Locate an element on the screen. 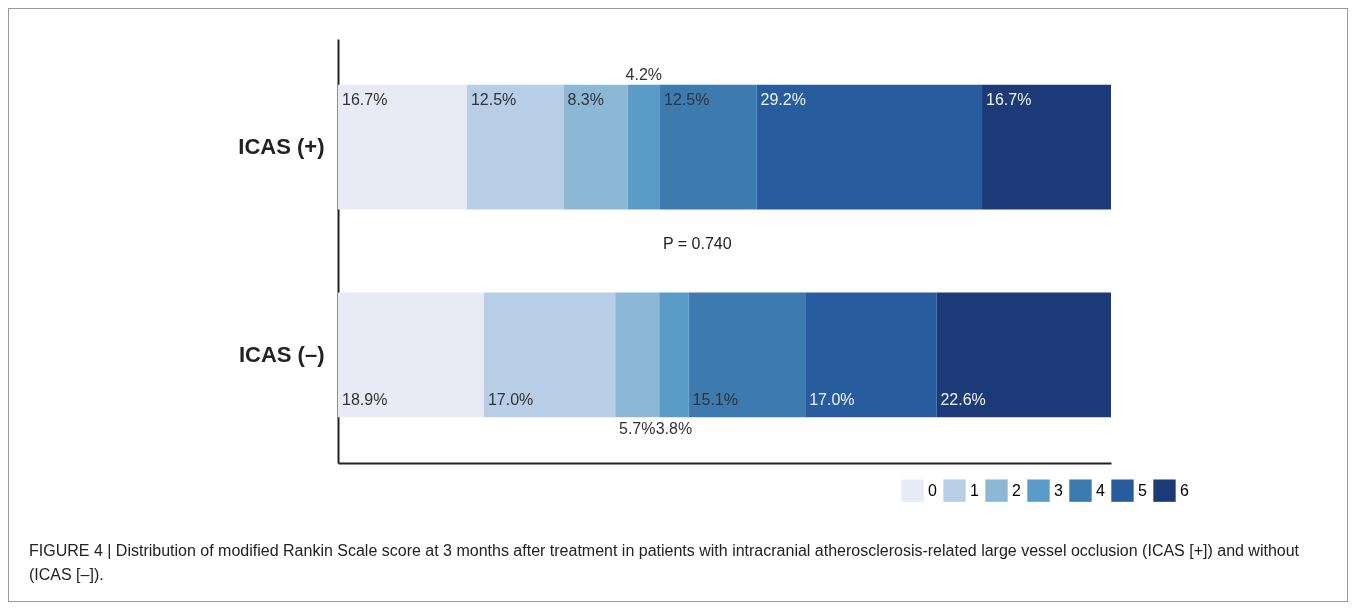 The image size is (1357, 612). data-label: 22.6% is located at coordinates (963, 399).